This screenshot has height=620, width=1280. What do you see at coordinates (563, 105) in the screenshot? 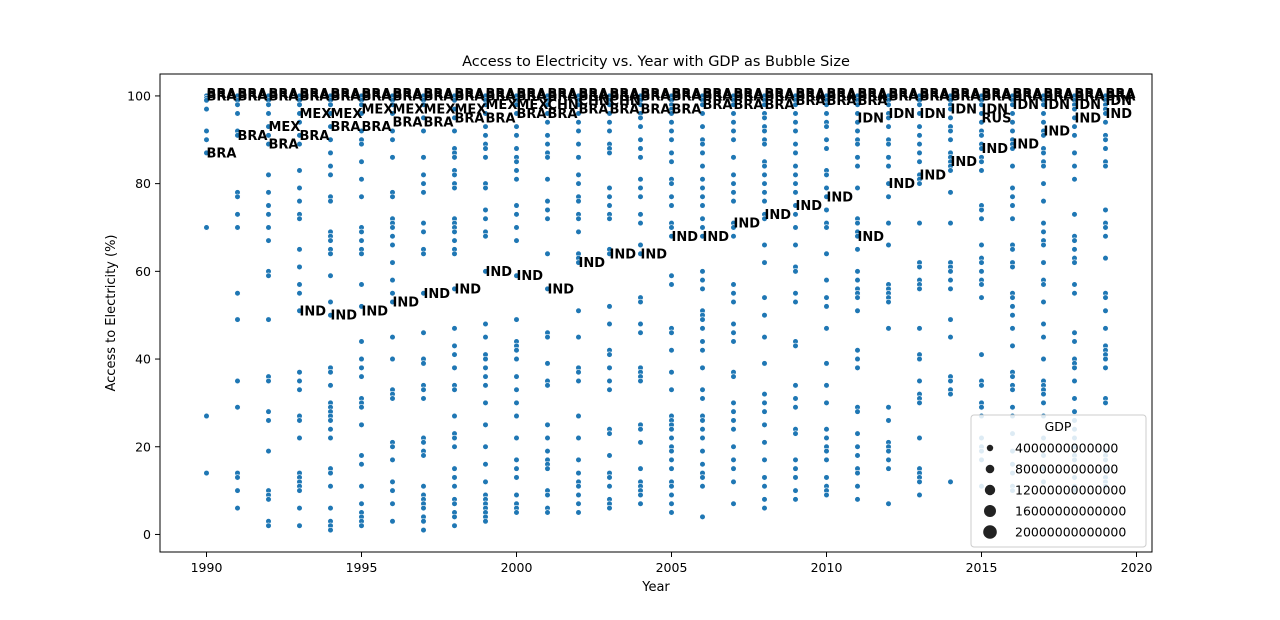
I see `point-label: CHN` at bounding box center [563, 105].